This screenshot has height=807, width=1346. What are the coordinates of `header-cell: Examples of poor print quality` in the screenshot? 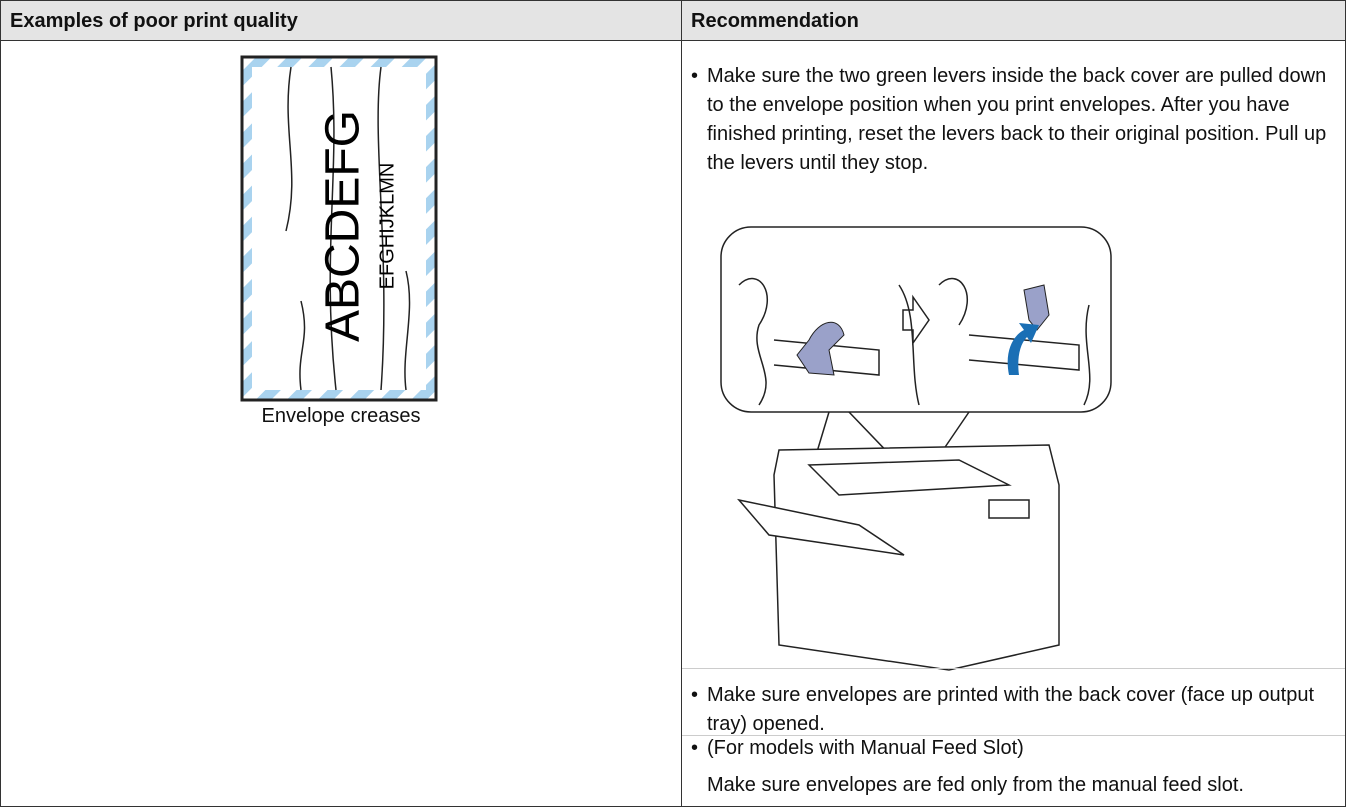 It's located at (341, 21).